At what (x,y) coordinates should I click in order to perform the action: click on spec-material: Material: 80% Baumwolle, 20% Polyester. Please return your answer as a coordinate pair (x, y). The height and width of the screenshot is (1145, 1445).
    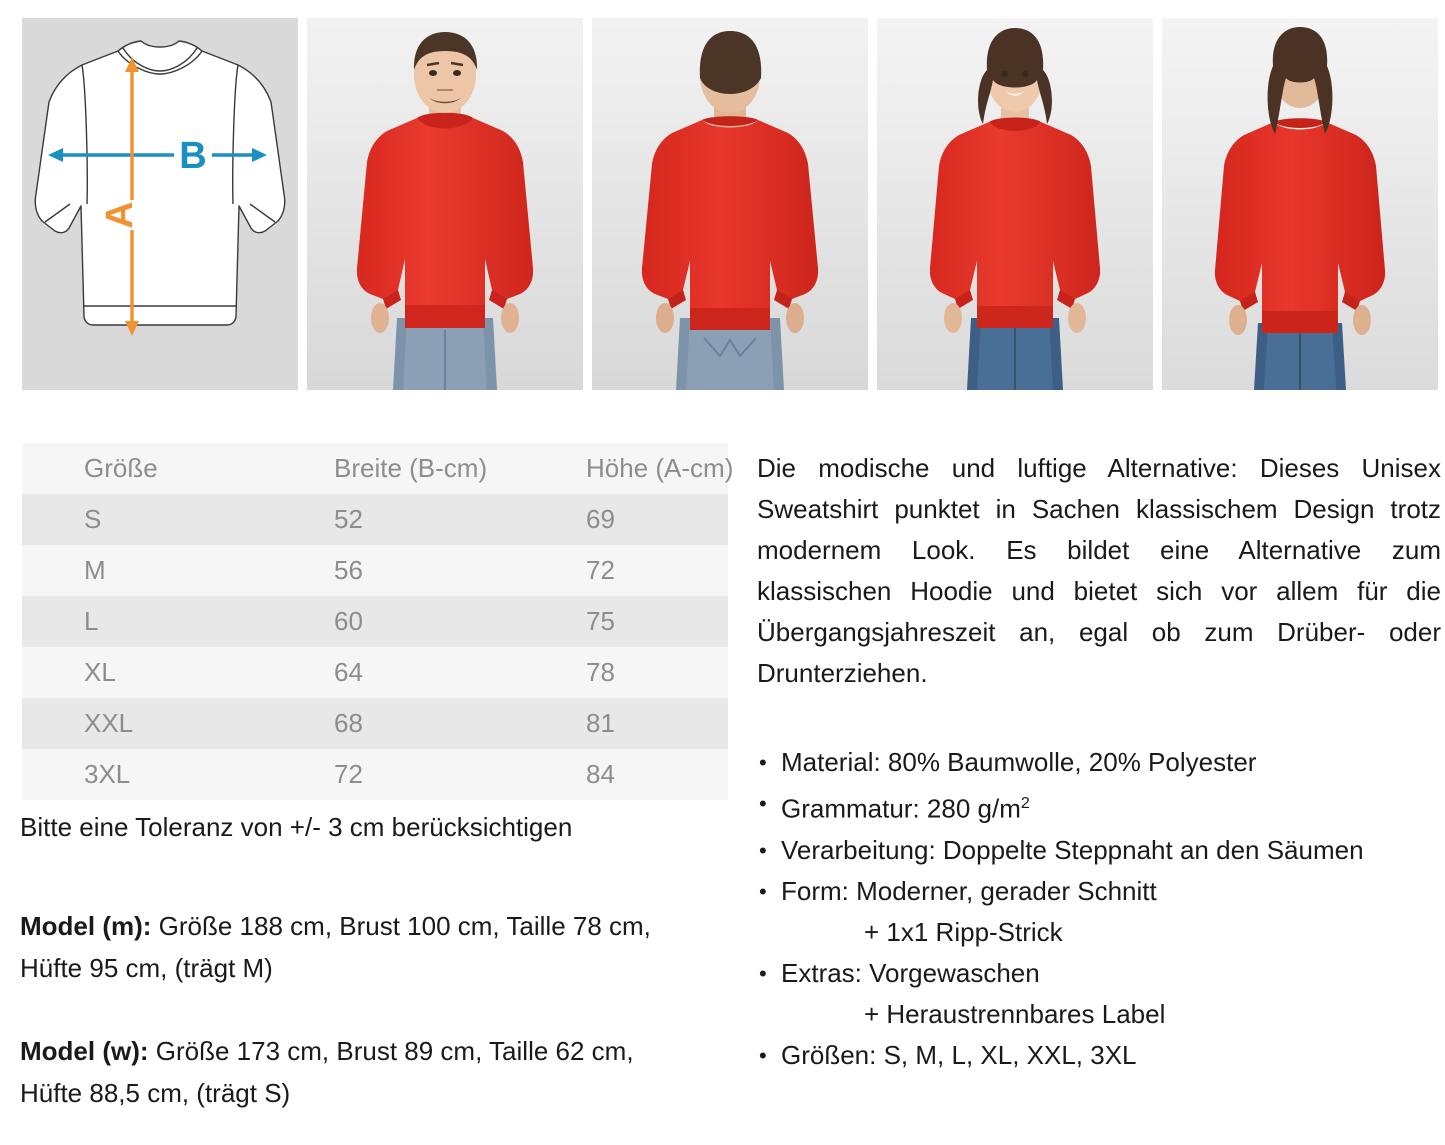
    Looking at the image, I should click on (1101, 762).